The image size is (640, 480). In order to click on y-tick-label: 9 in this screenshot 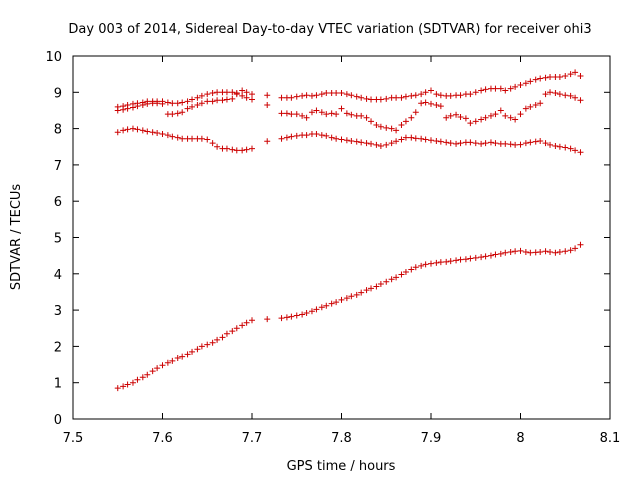, I will do `click(58, 93)`.